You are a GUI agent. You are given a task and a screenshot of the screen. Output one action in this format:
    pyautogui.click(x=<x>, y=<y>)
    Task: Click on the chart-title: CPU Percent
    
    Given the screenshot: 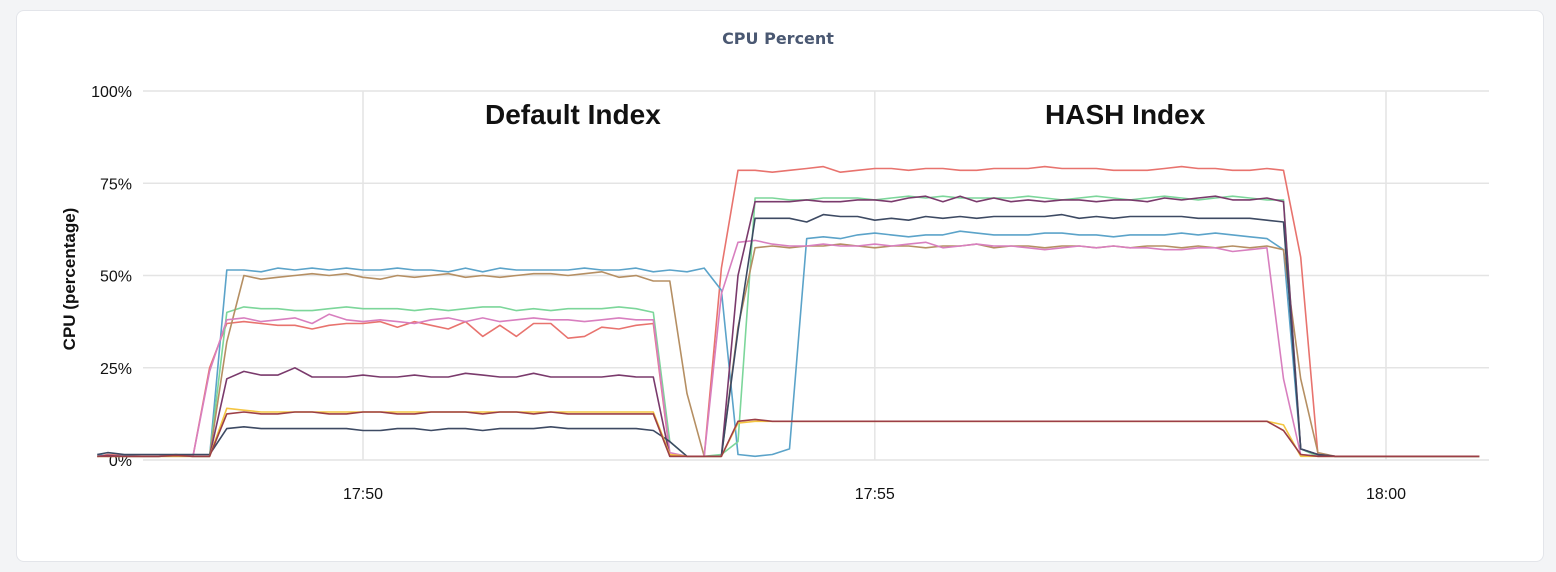 What is the action you would take?
    pyautogui.click(x=778, y=38)
    